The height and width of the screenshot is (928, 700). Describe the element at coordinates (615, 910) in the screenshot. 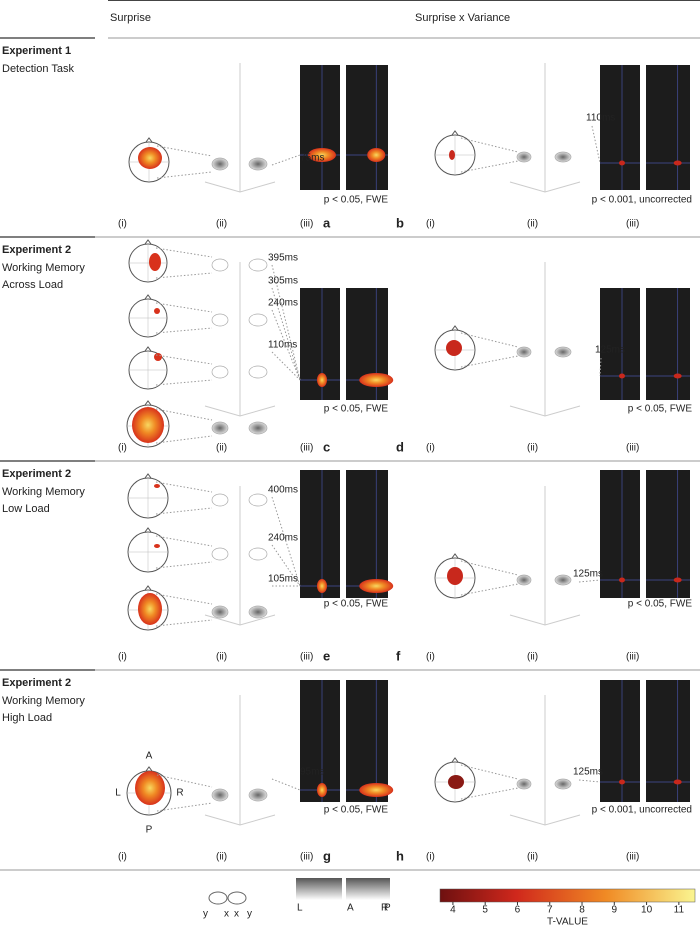

I see `colorbar-tick-label: 9` at that location.